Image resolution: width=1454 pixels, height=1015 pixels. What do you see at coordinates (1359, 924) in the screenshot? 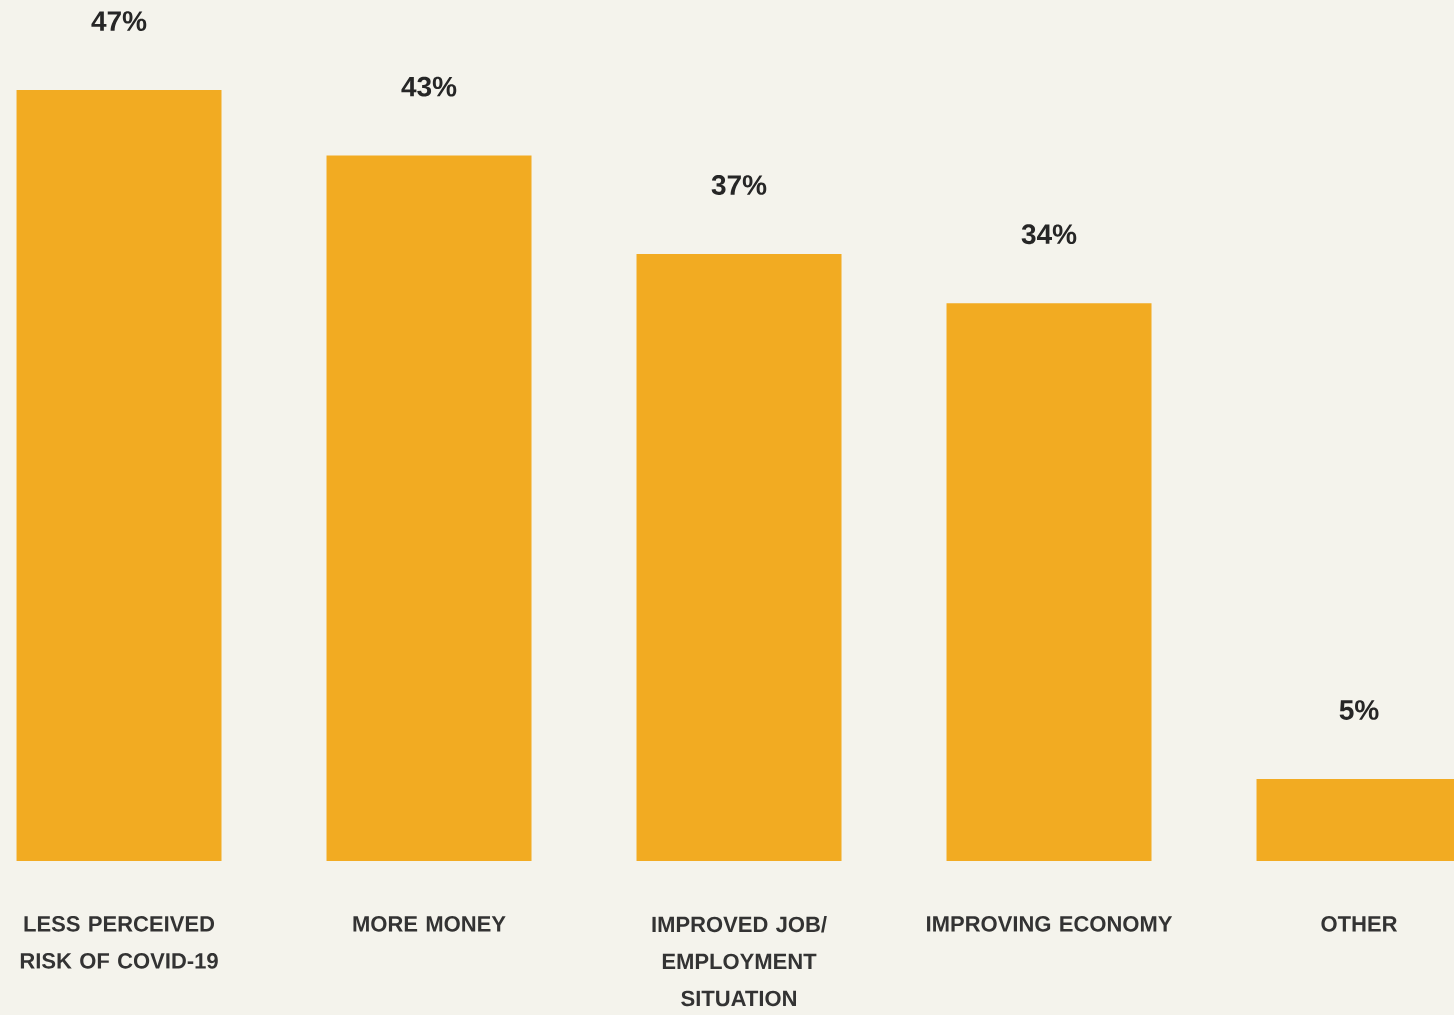
I see `x-tick-label: OTHER` at bounding box center [1359, 924].